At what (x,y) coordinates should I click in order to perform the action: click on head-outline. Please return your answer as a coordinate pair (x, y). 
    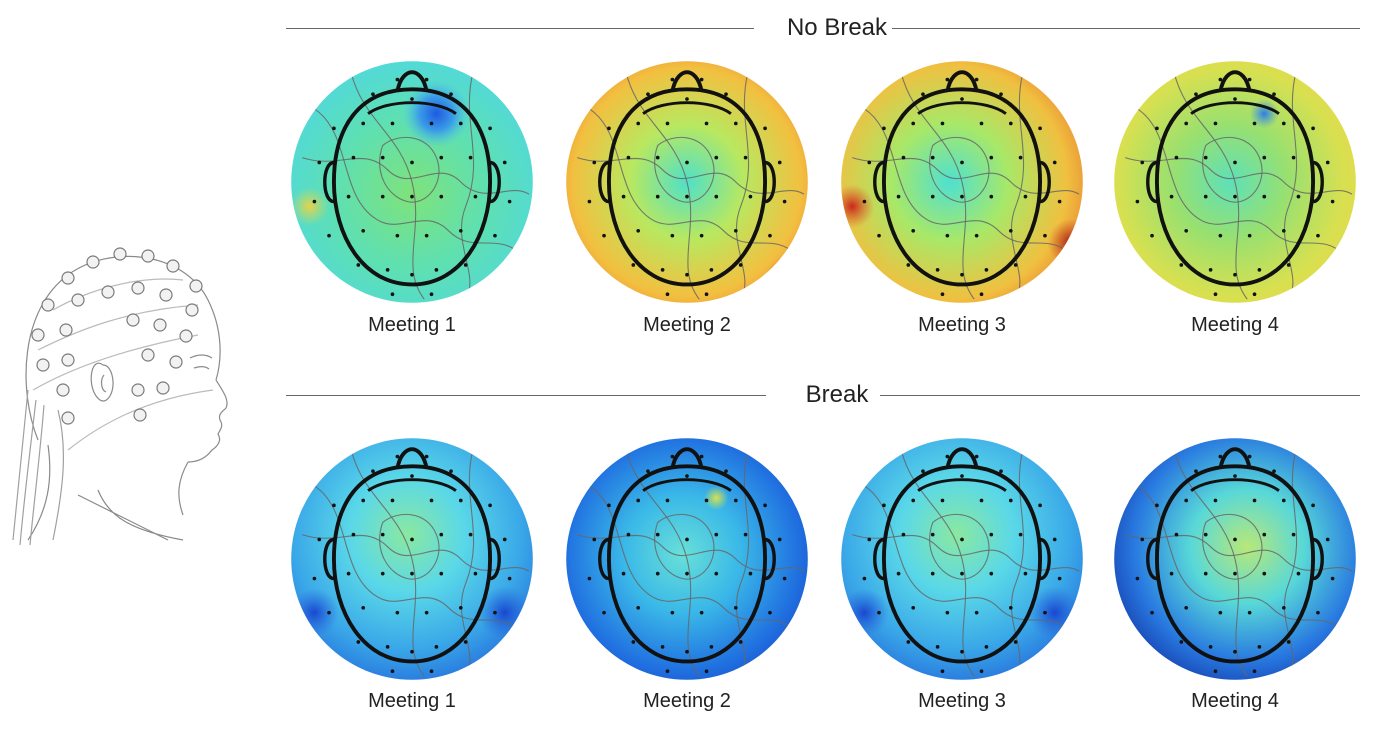
    Looking at the image, I should click on (412, 187).